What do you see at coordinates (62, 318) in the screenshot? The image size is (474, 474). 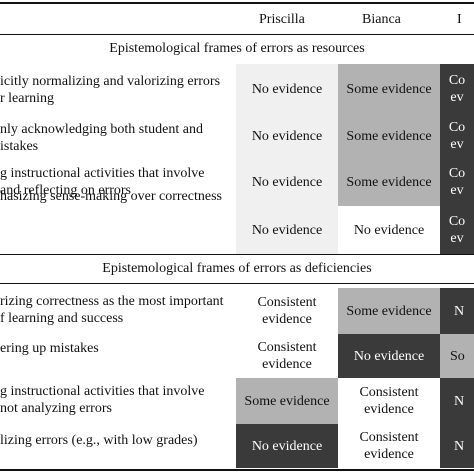 I see `row-label-line2: f learning and success` at bounding box center [62, 318].